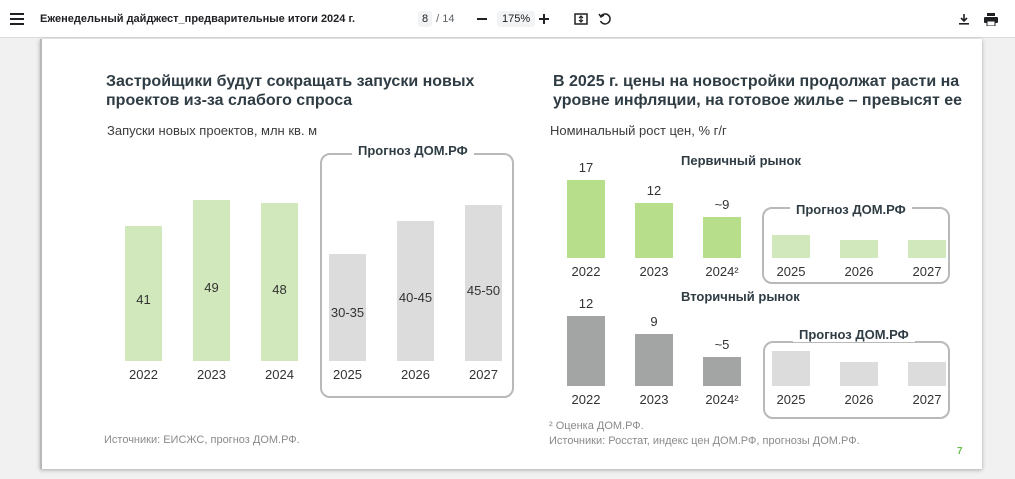 This screenshot has height=479, width=1015. Describe the element at coordinates (347, 374) in the screenshot. I see `launches-year-label-3: 2025` at that location.